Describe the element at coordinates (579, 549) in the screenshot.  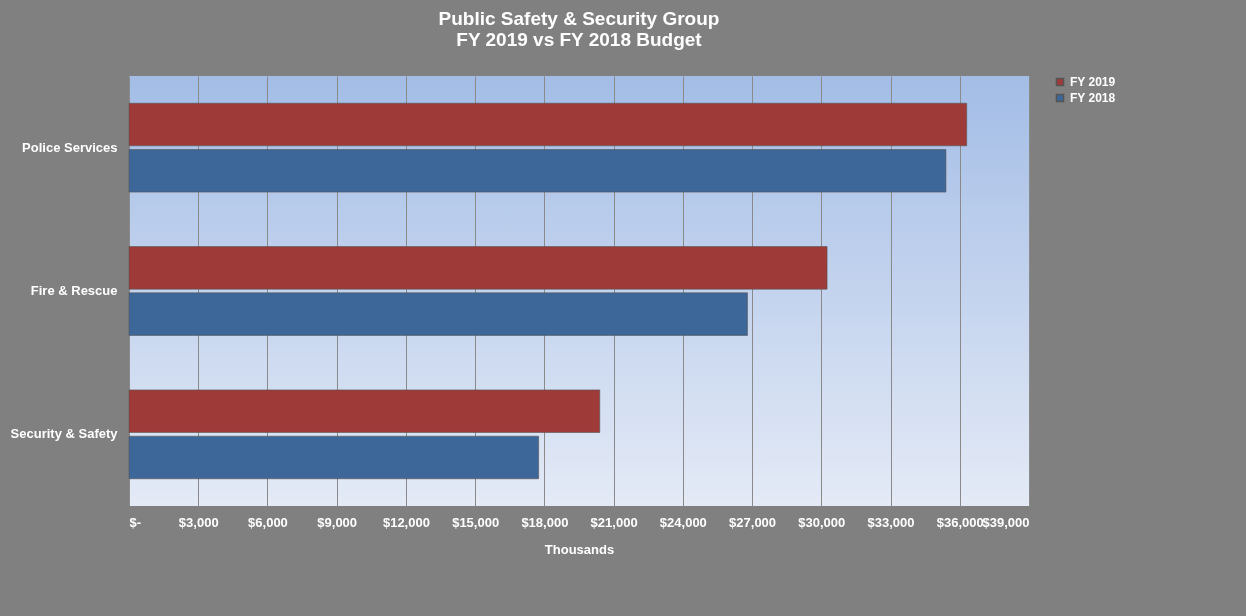
I see `x-axis-title: Thousands` at that location.